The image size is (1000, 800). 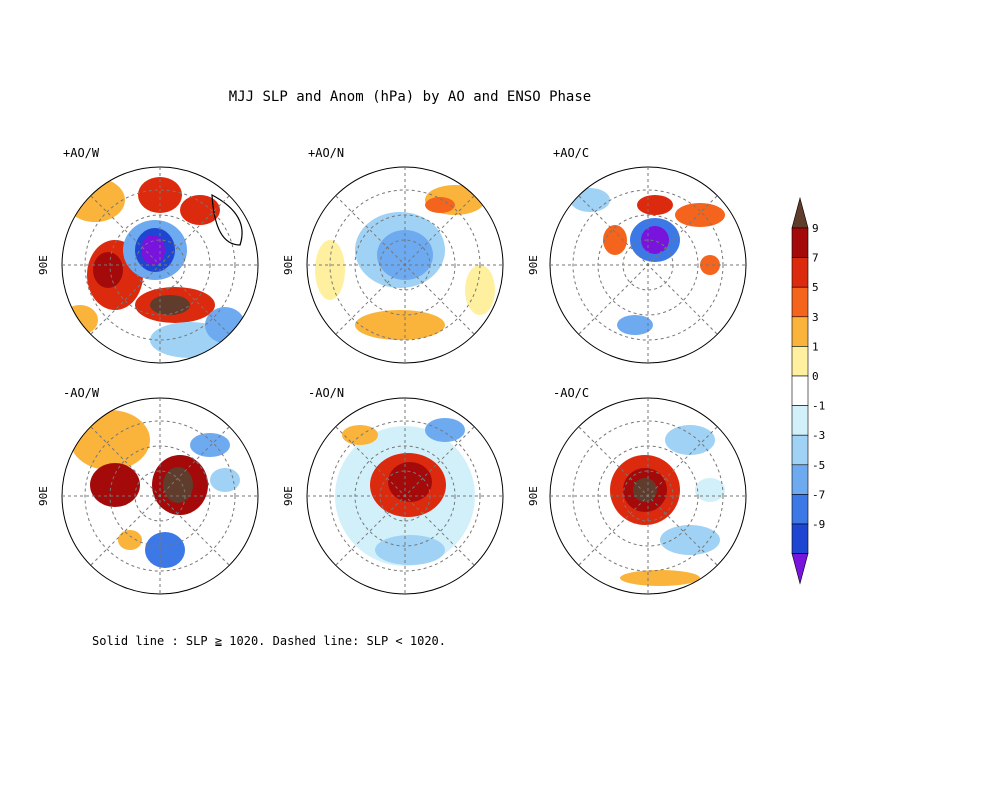 I want to click on colorbar-tick-label: 5, so click(x=815, y=287).